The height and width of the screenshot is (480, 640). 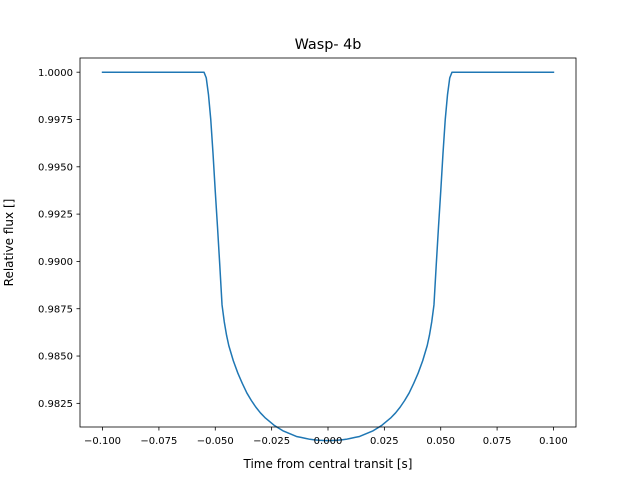 I want to click on x-tick-label: −0.050, so click(x=215, y=441).